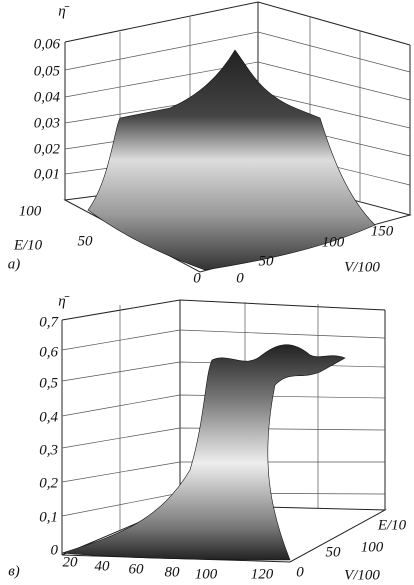 The height and width of the screenshot is (585, 414). I want to click on v-tick-label: 40, so click(103, 566).